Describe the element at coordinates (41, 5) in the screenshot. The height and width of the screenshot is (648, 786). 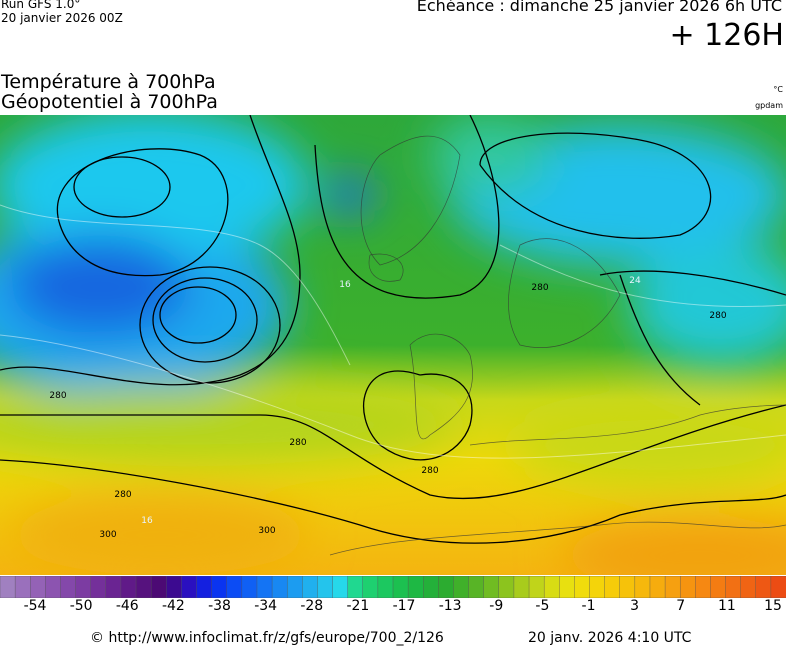
I see `run-label: Run GFS 1.0°` at that location.